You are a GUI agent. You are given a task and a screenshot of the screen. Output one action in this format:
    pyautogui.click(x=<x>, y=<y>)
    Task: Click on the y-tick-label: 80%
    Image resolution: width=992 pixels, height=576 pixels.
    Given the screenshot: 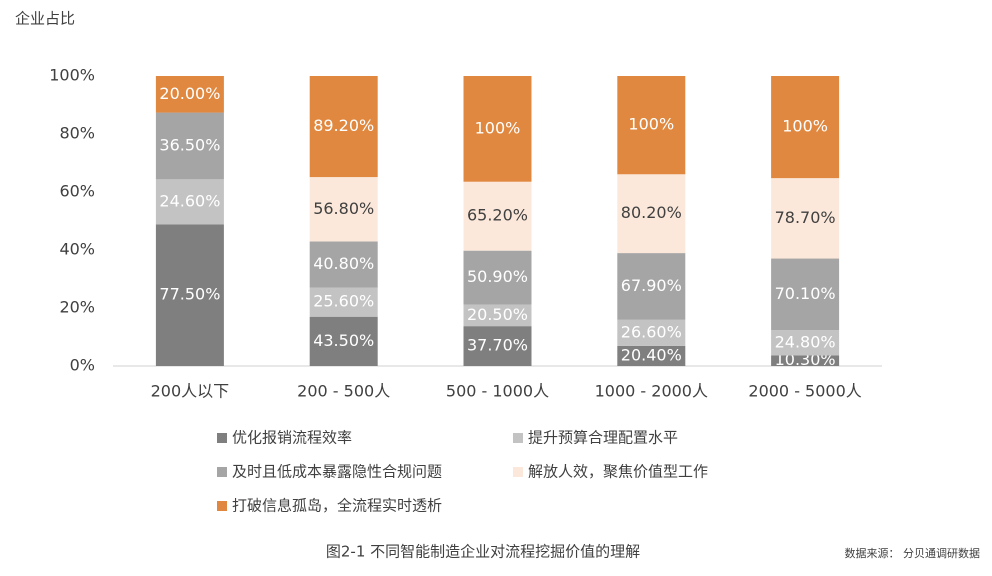 What is the action you would take?
    pyautogui.click(x=77, y=133)
    